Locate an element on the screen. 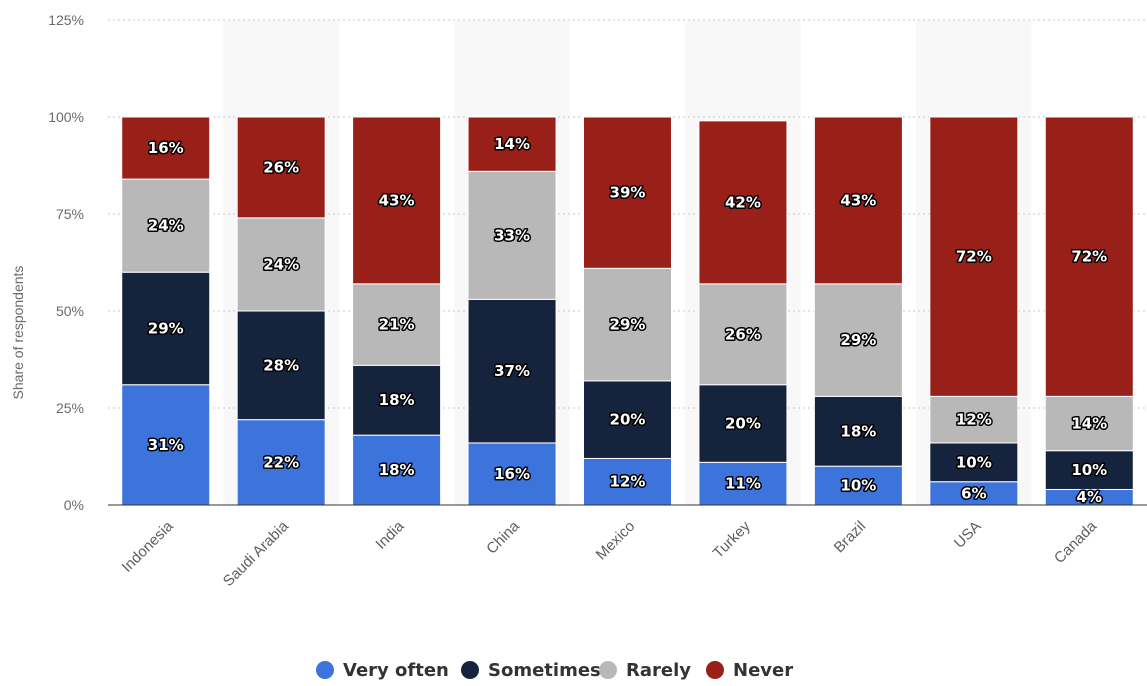 This screenshot has width=1147, height=686. x-tick-label: Mexico is located at coordinates (616, 541).